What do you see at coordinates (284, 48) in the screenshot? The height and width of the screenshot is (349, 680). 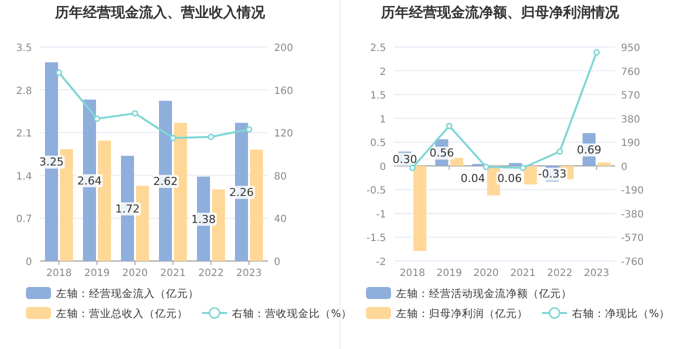 I see `y2-tick-label: 200` at bounding box center [284, 48].